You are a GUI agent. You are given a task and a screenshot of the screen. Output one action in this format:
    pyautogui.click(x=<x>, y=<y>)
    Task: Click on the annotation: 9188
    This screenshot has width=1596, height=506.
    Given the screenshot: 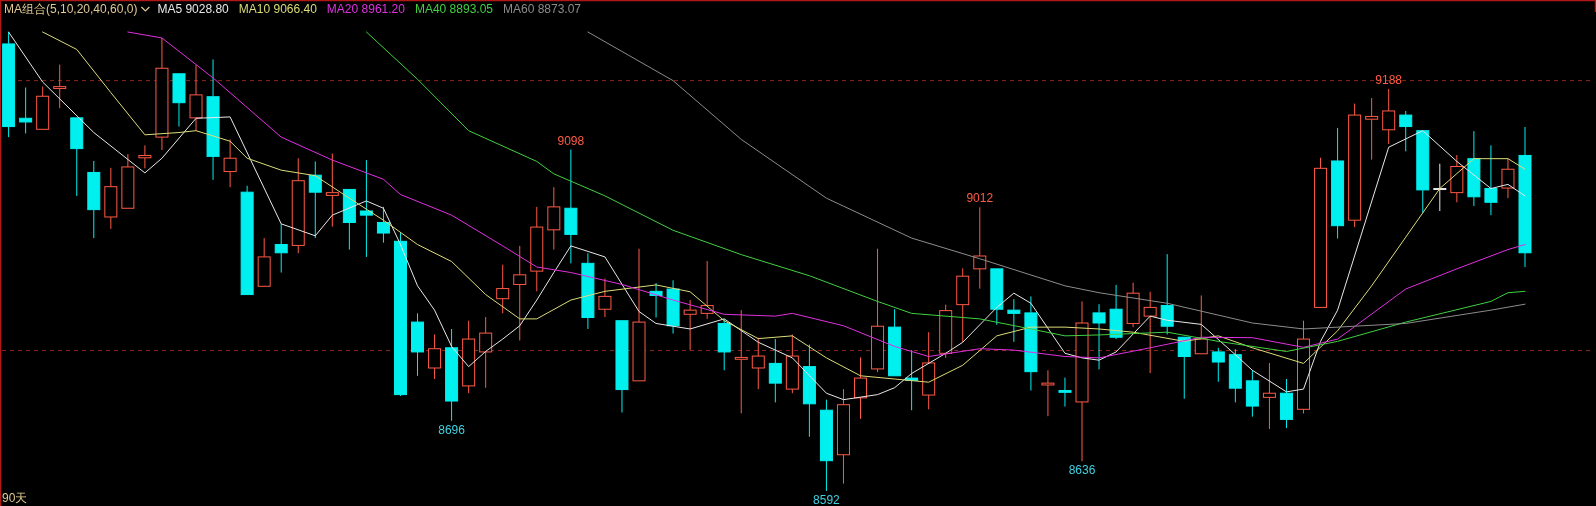 What is the action you would take?
    pyautogui.click(x=1389, y=79)
    